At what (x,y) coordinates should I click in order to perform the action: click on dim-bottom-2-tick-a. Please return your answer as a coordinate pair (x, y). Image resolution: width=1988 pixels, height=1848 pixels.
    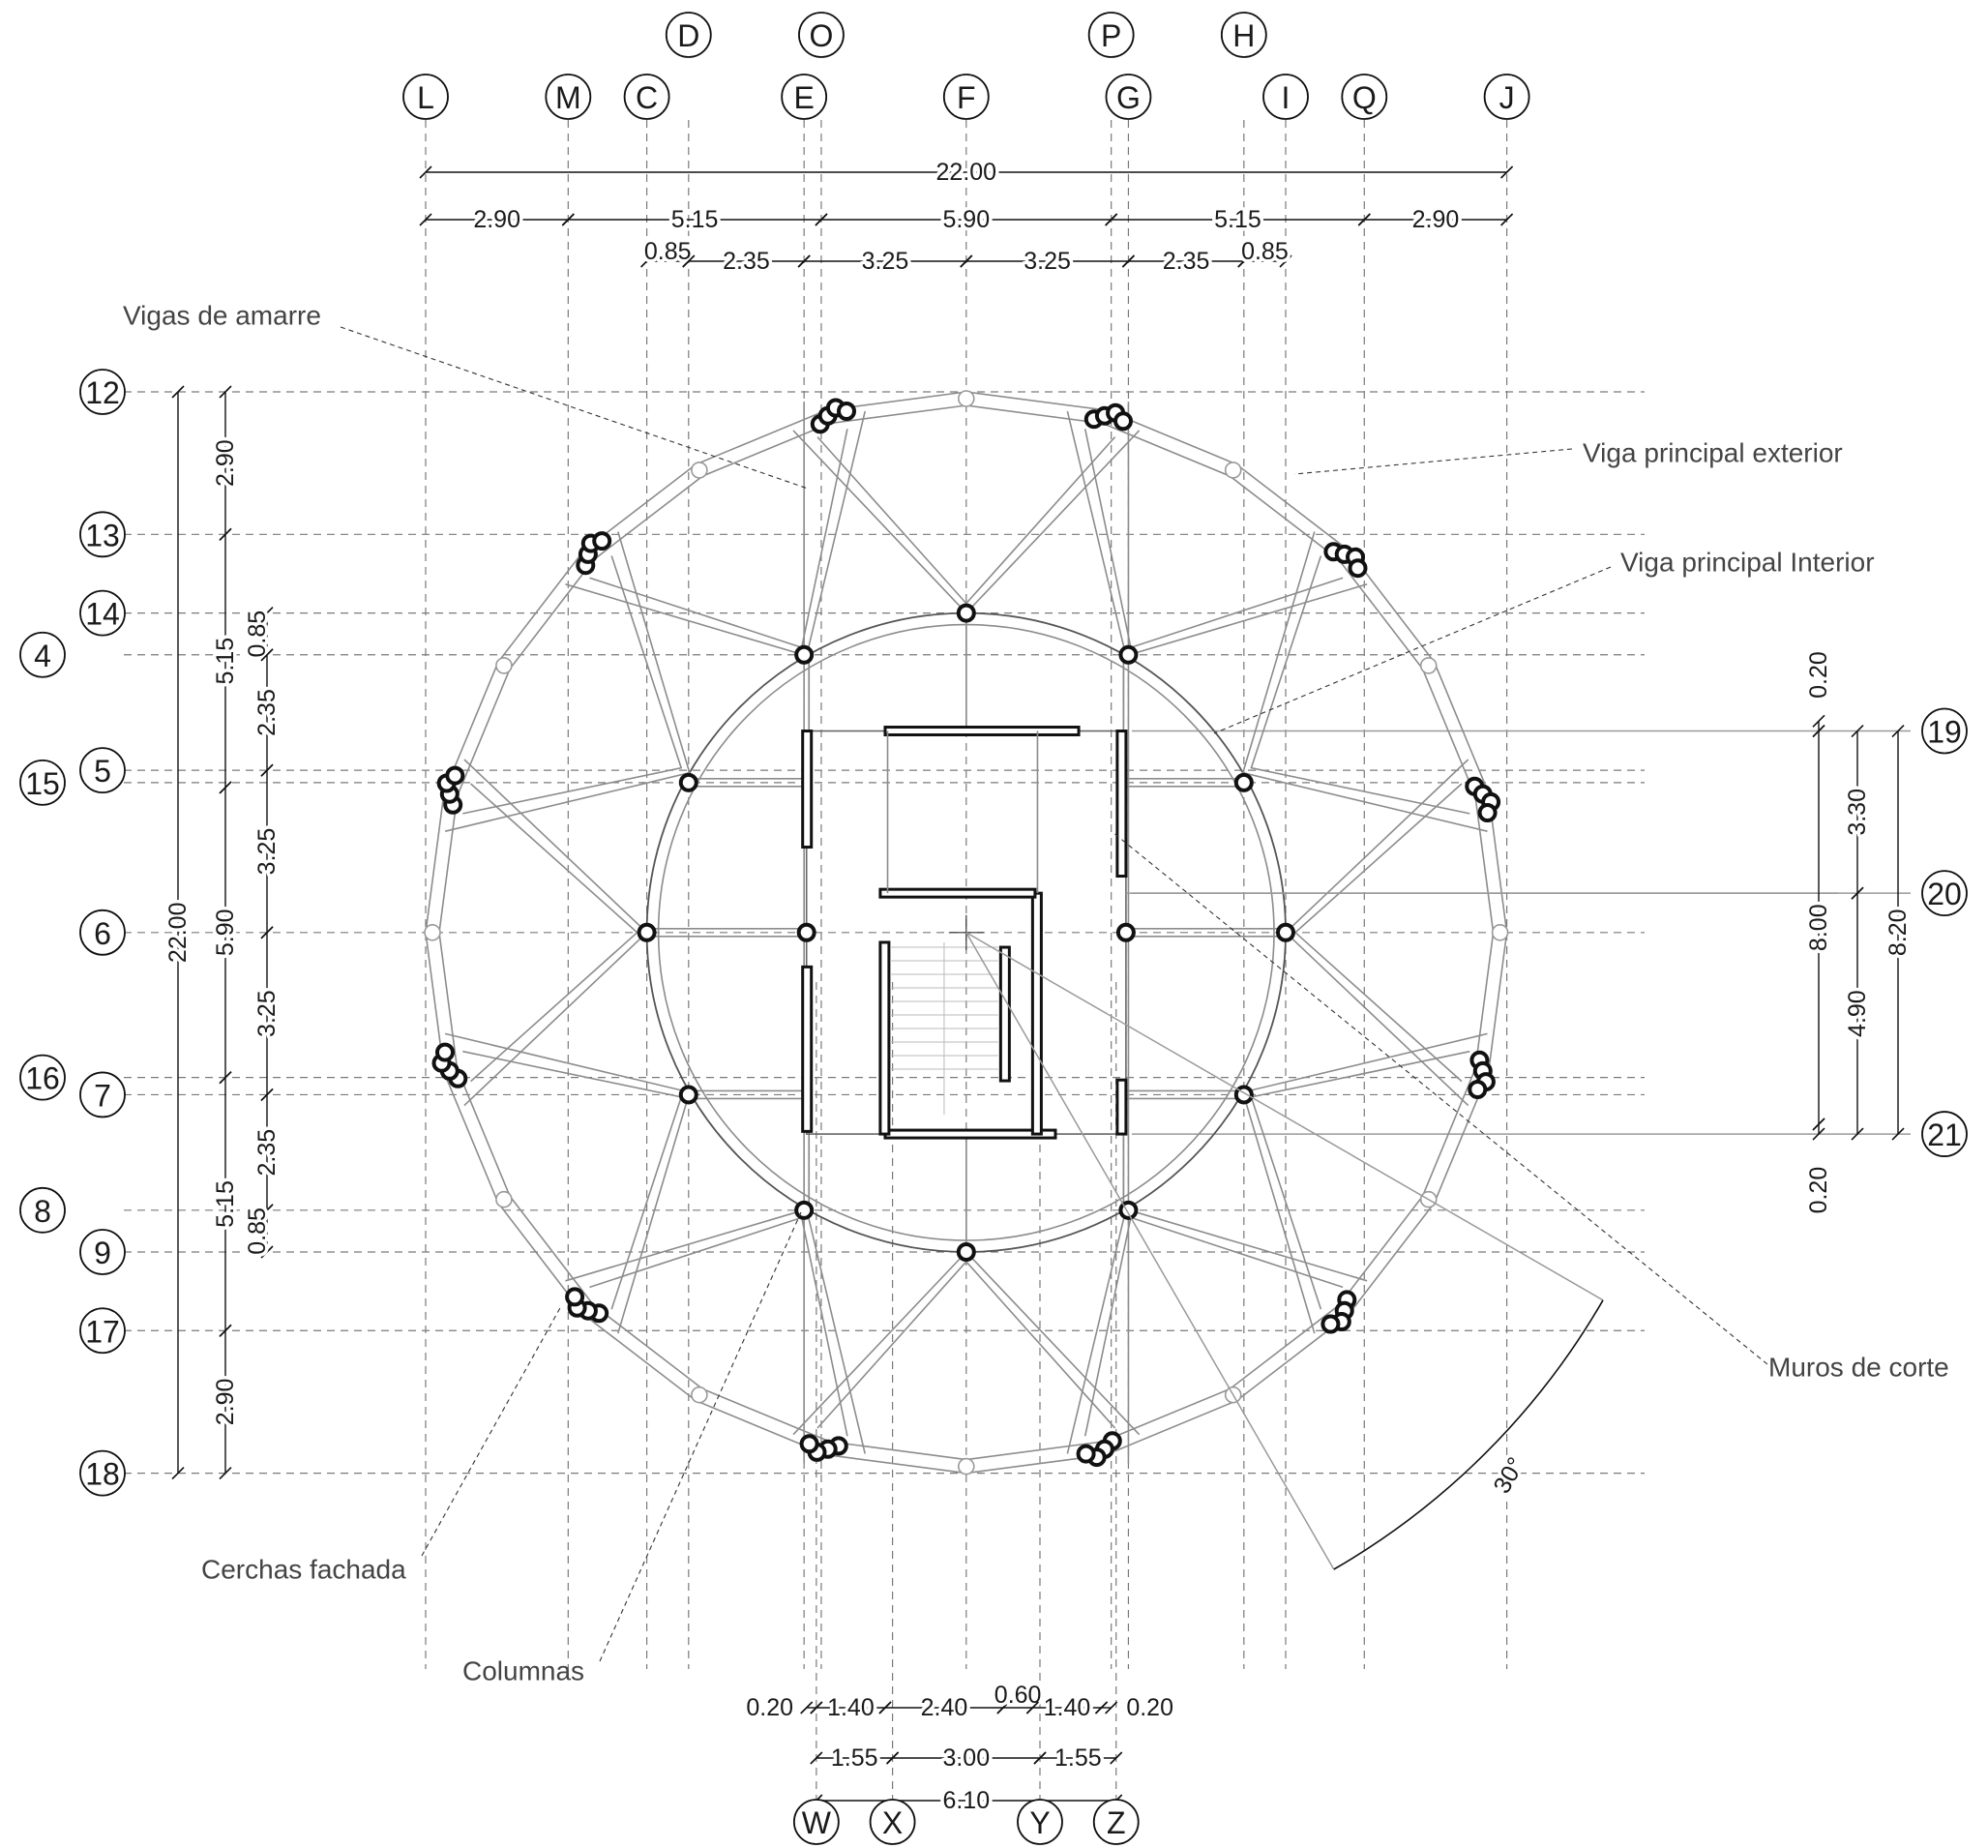
    Looking at the image, I should click on (885, 1707).